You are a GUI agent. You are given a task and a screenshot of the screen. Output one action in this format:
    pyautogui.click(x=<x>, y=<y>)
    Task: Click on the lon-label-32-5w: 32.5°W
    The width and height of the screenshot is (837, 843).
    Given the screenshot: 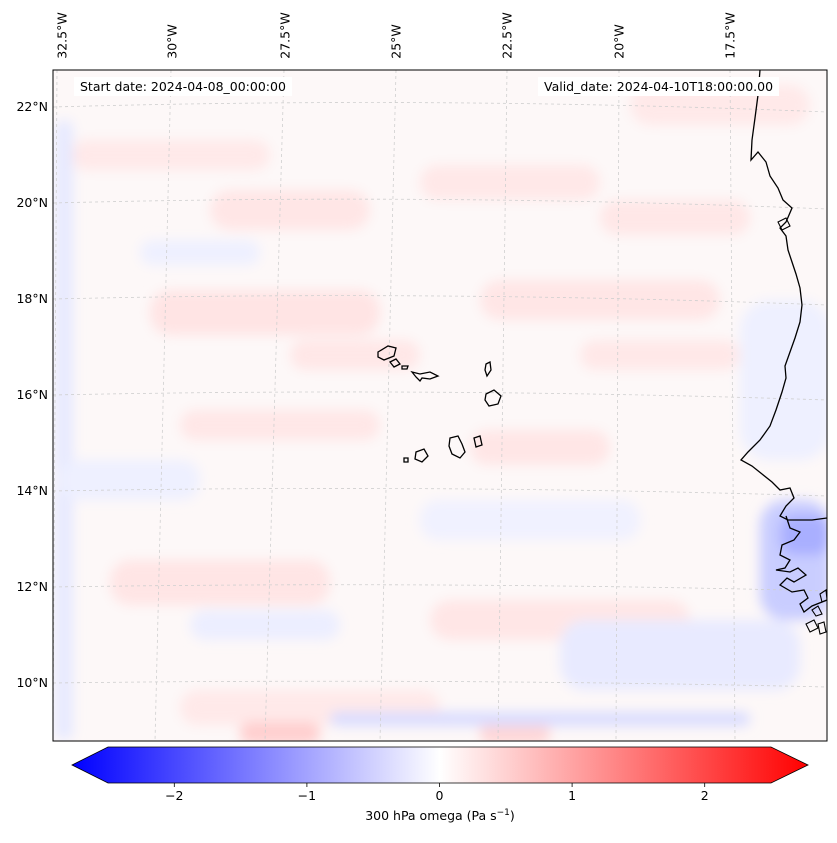 What is the action you would take?
    pyautogui.click(x=62, y=35)
    